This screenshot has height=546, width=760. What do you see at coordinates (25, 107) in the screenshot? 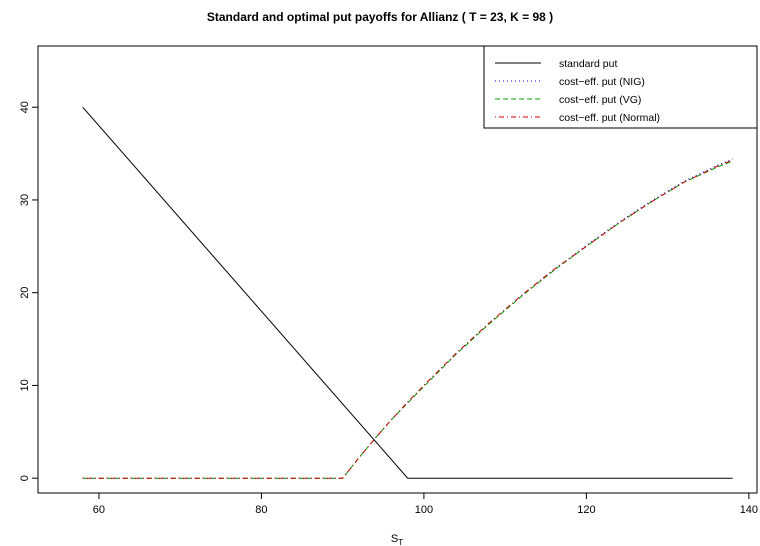
I see `y-tick-label-4: 40` at bounding box center [25, 107].